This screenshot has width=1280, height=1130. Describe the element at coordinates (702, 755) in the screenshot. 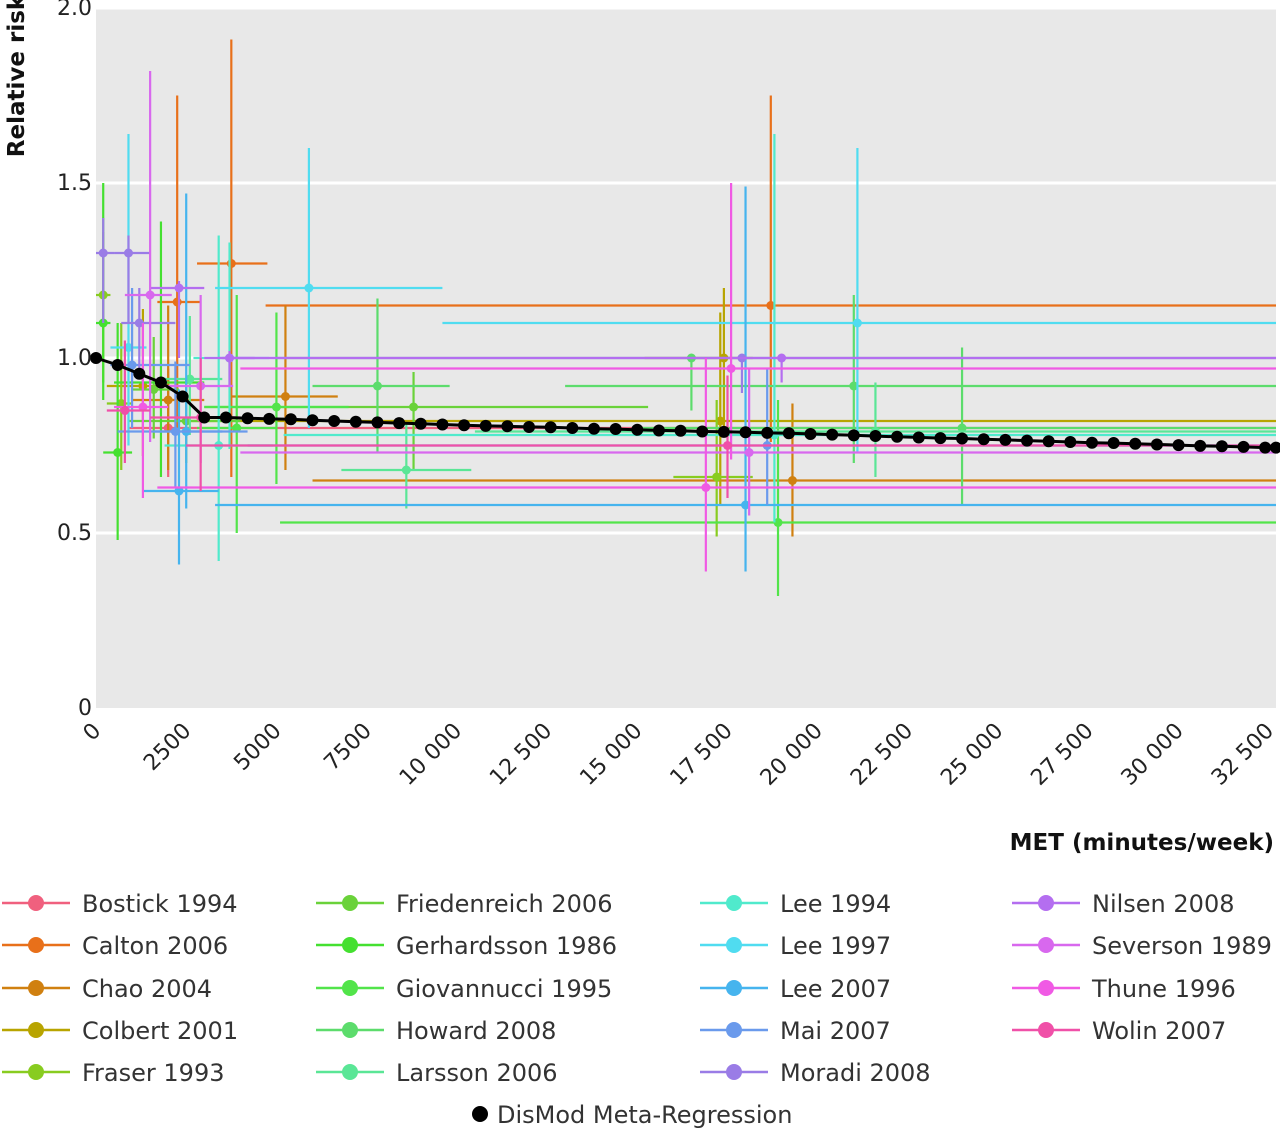

I see `x-tick-label: 17 500` at that location.